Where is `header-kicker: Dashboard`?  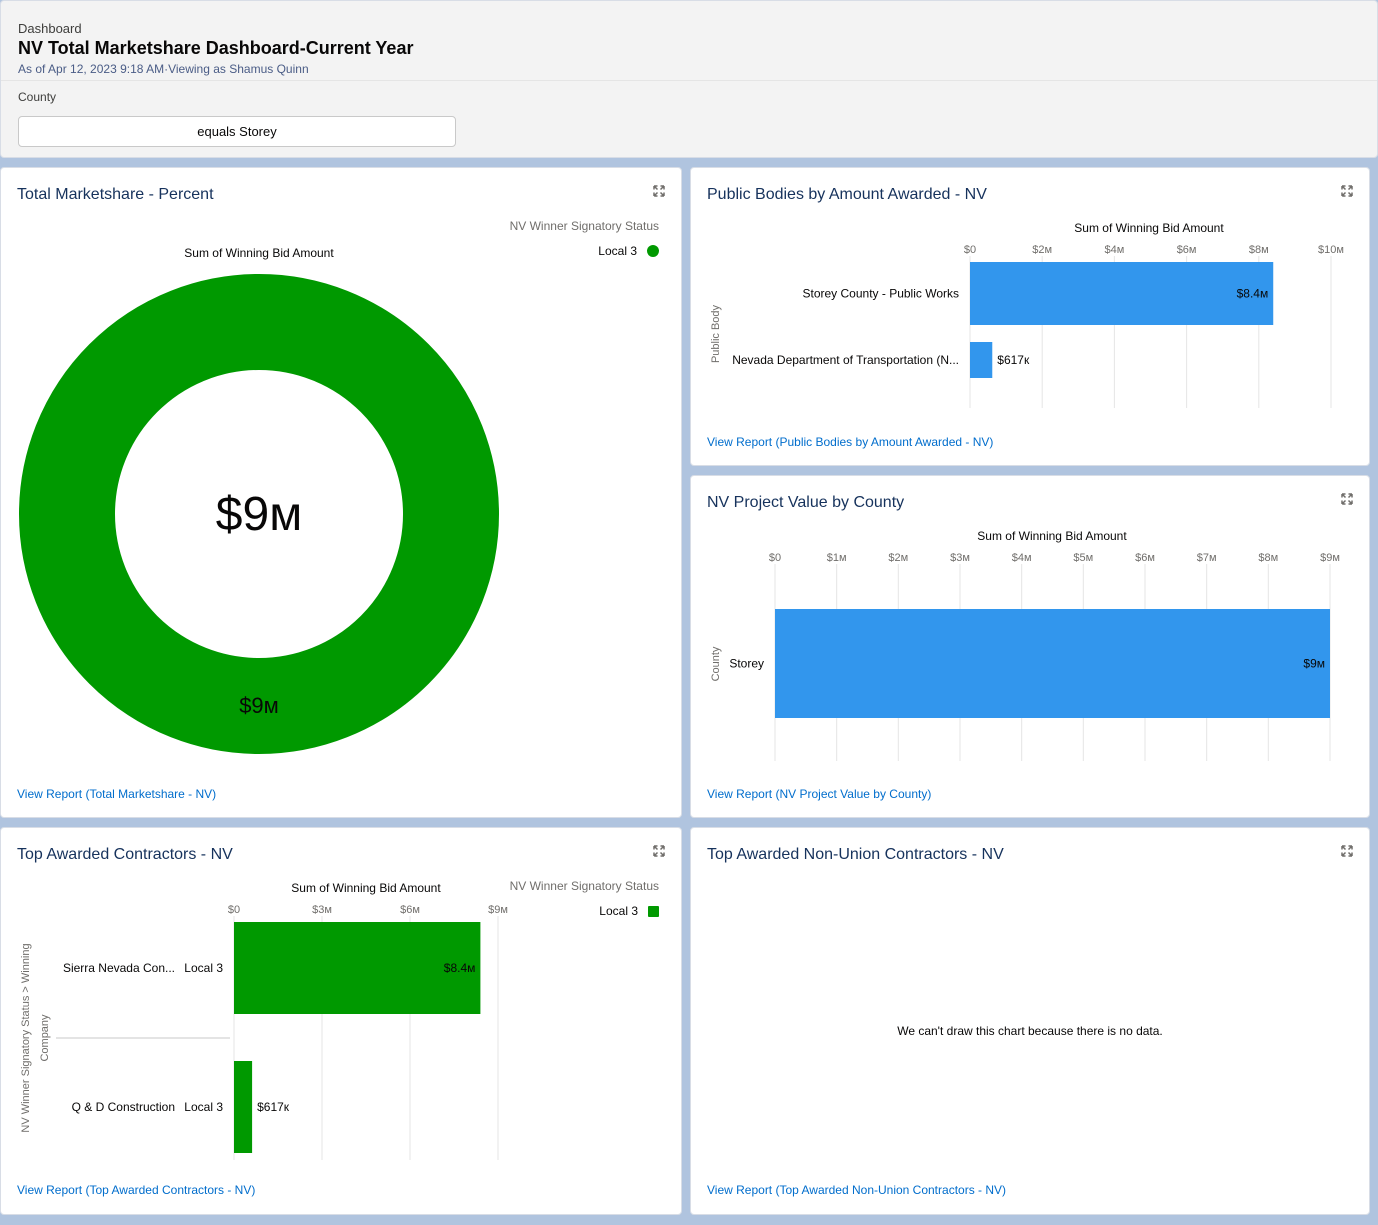
header-kicker: Dashboard is located at coordinates (50, 28).